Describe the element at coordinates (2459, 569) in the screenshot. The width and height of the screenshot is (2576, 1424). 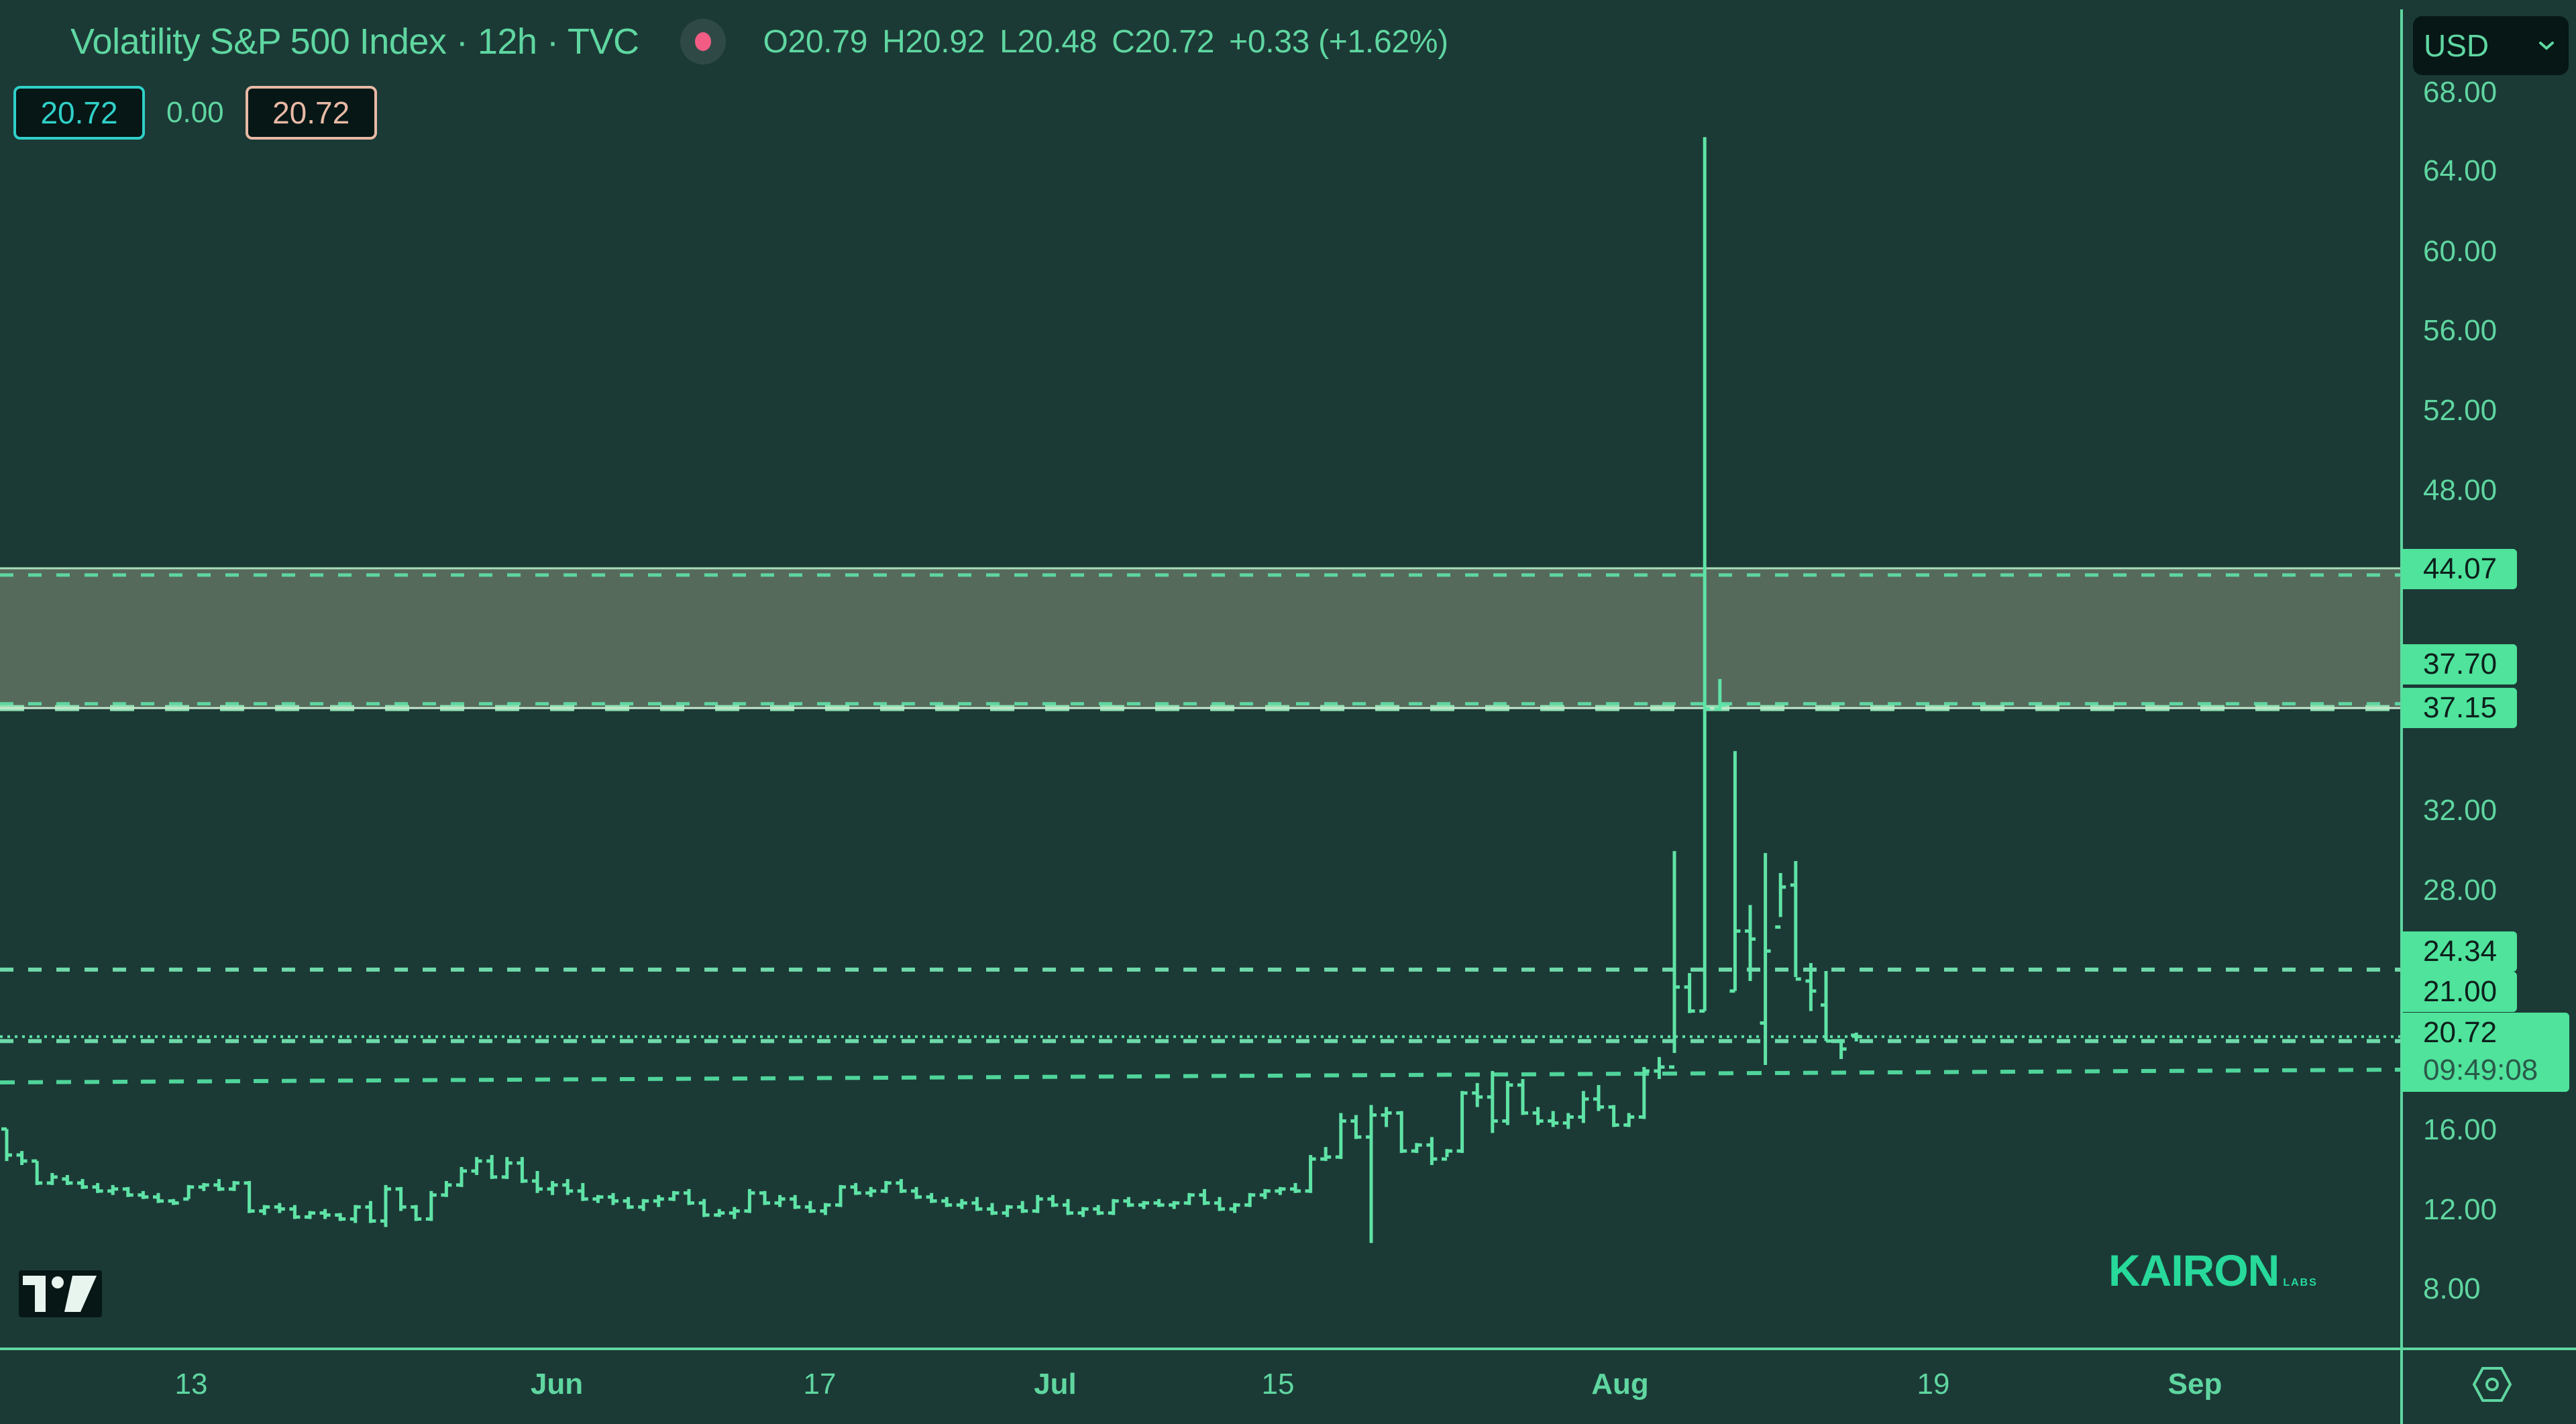
I see `price-level-label: 44.07` at that location.